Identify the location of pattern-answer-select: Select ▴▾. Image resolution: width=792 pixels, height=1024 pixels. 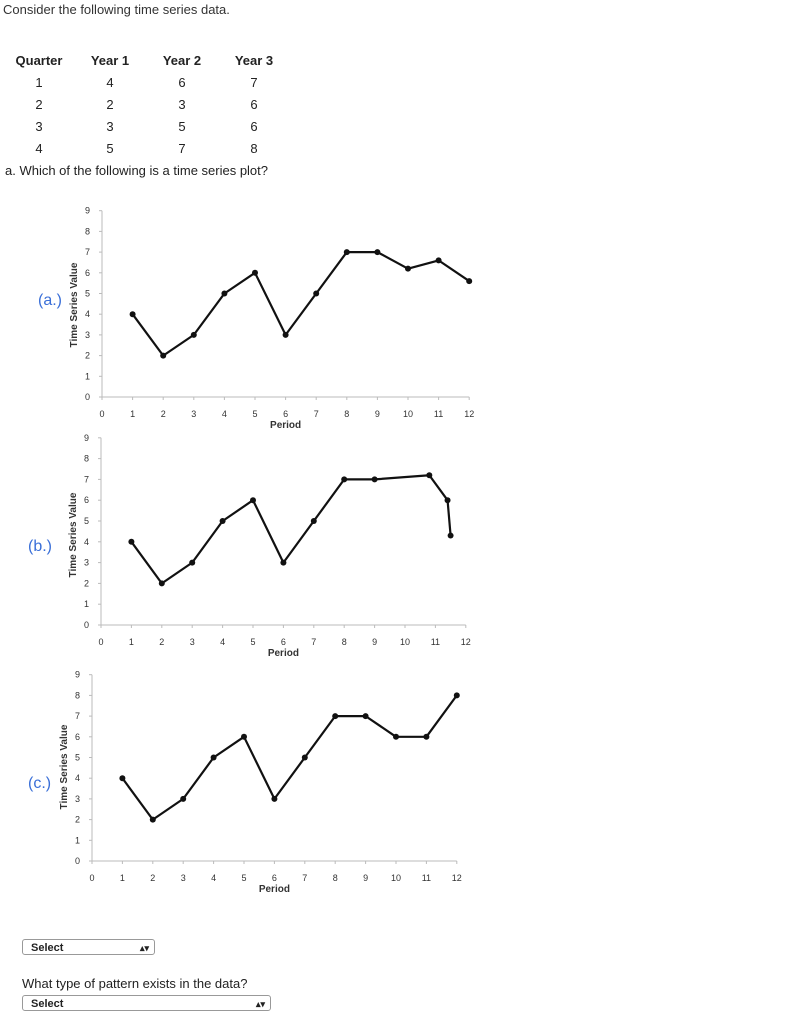
(146, 1003).